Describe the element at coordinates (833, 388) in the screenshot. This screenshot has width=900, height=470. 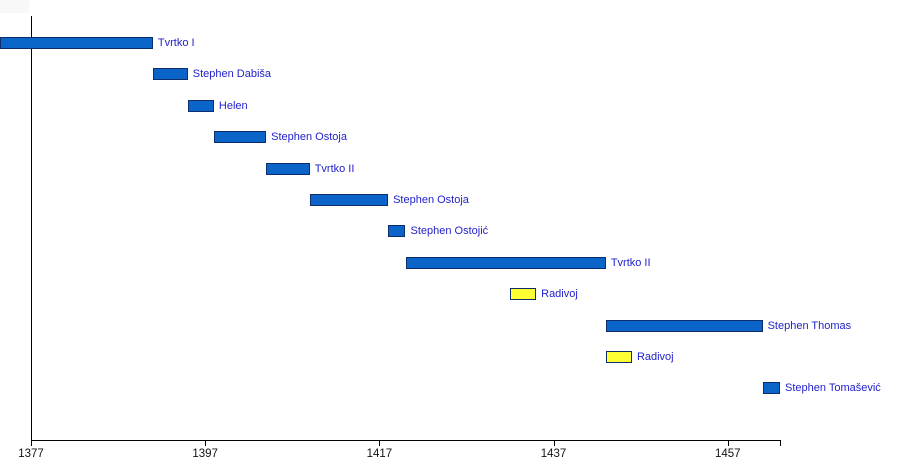
I see `bar-label: Stephen Tomašević` at that location.